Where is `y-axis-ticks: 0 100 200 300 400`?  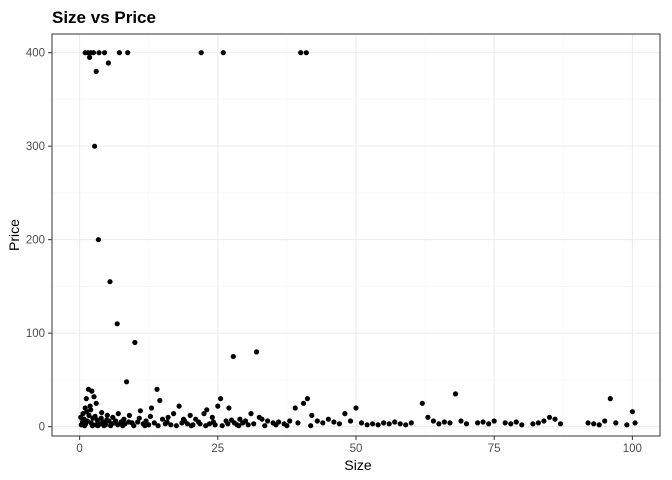
y-axis-ticks: 0 100 200 300 400 is located at coordinates (39, 241).